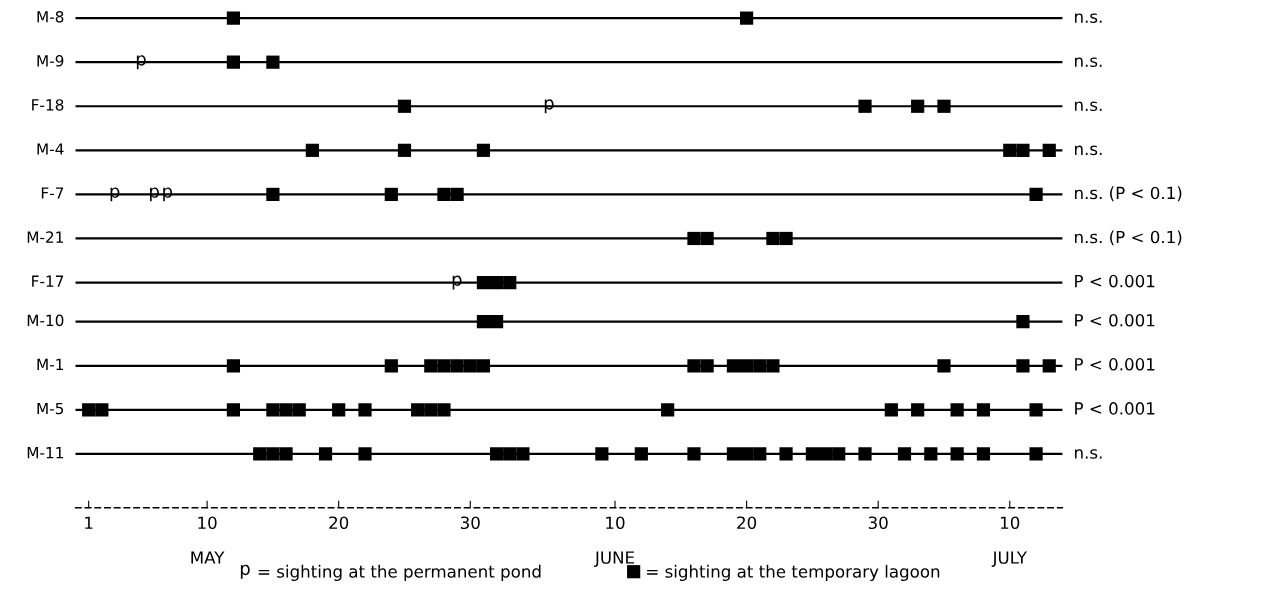  What do you see at coordinates (50, 16) in the screenshot?
I see `annotation: M-8` at bounding box center [50, 16].